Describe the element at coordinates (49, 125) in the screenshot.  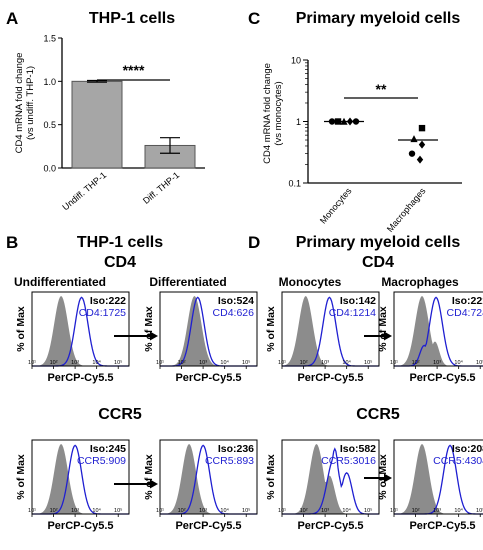
I see `y-tick-label: 0.5` at that location.